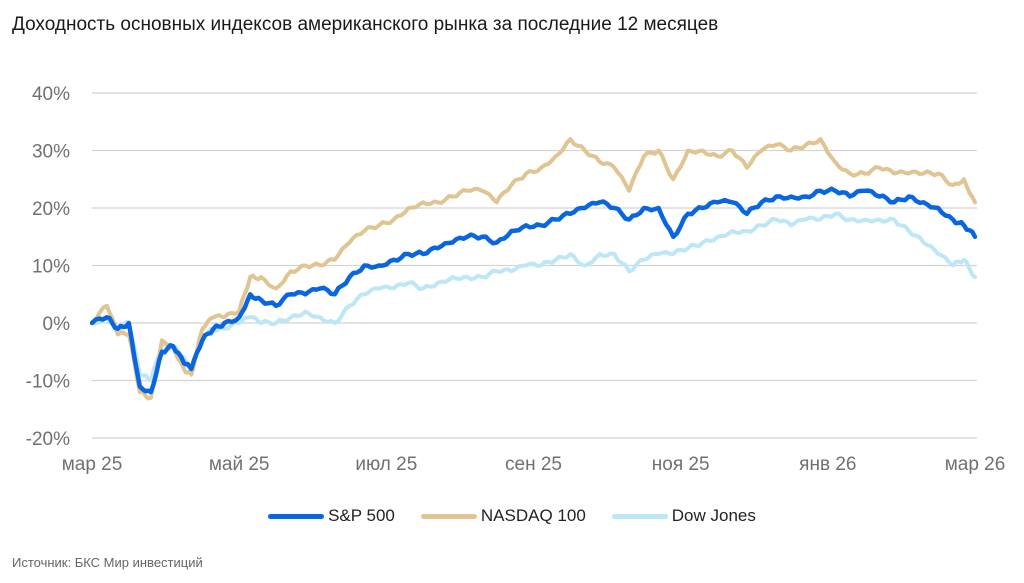  What do you see at coordinates (975, 464) in the screenshot?
I see `x-tick-label: мар 26` at bounding box center [975, 464].